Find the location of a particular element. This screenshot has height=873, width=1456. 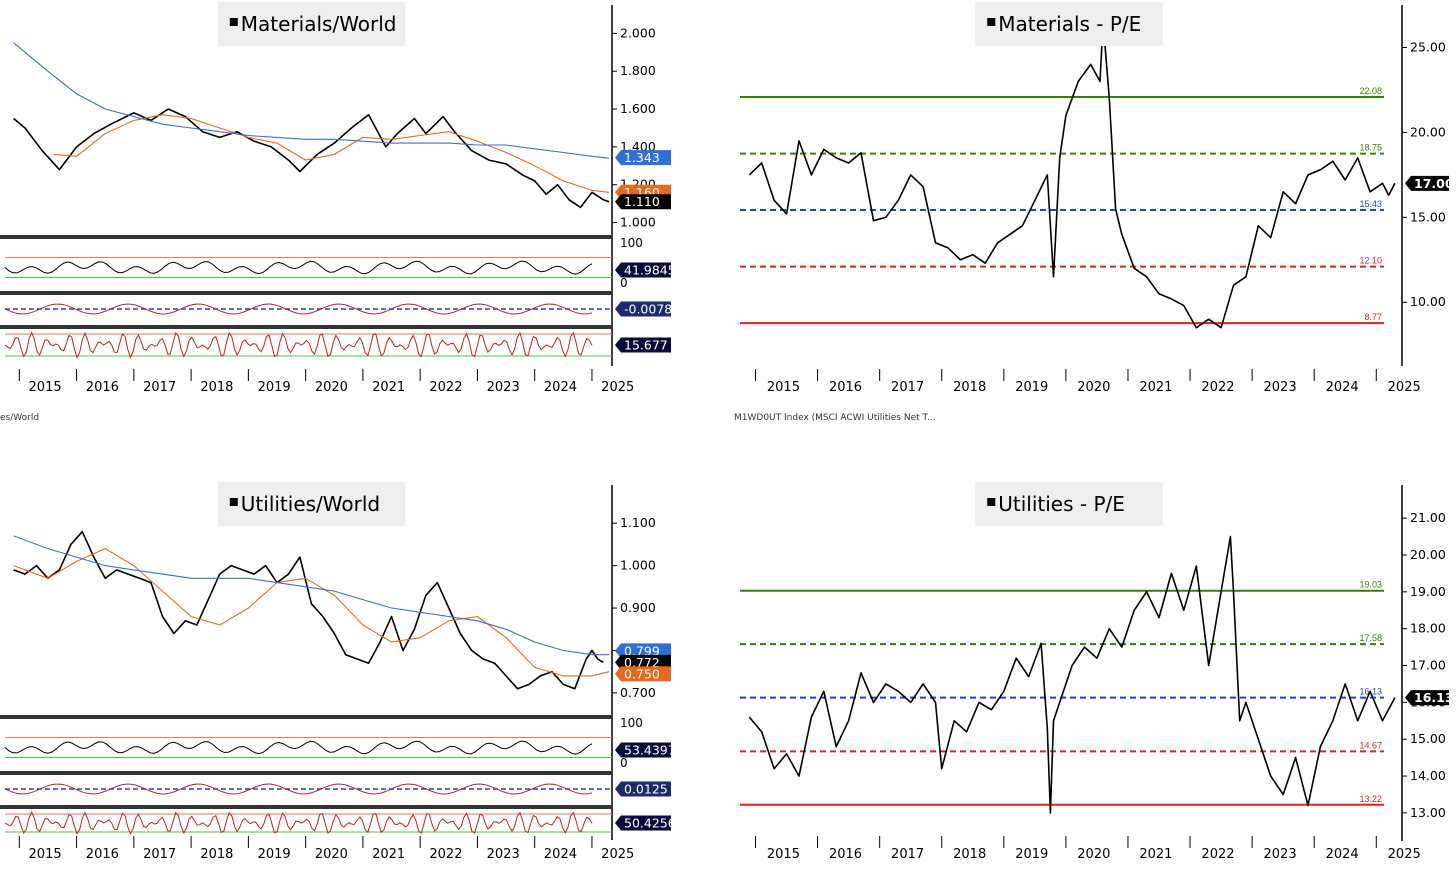

value-label-text-0: 16.13 is located at coordinates (1434, 697).